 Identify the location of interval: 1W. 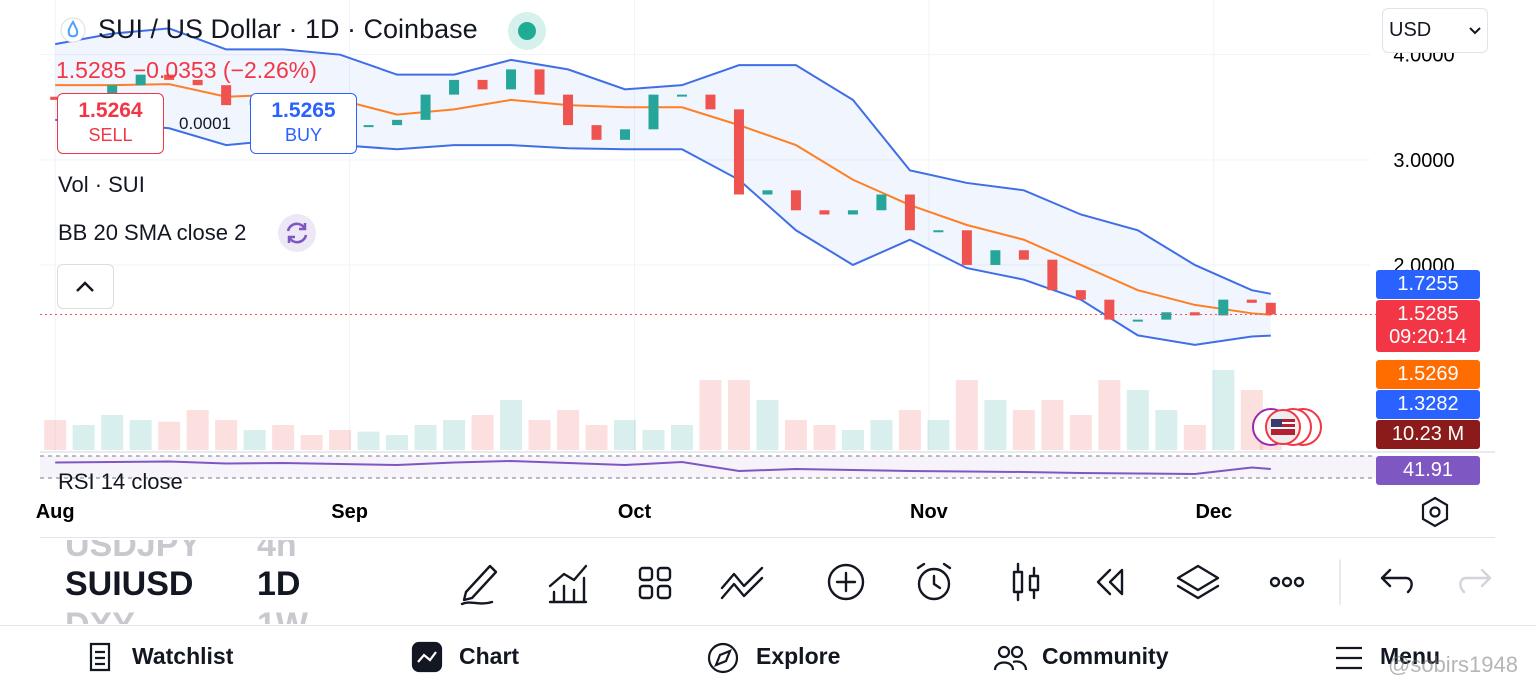
(282, 615).